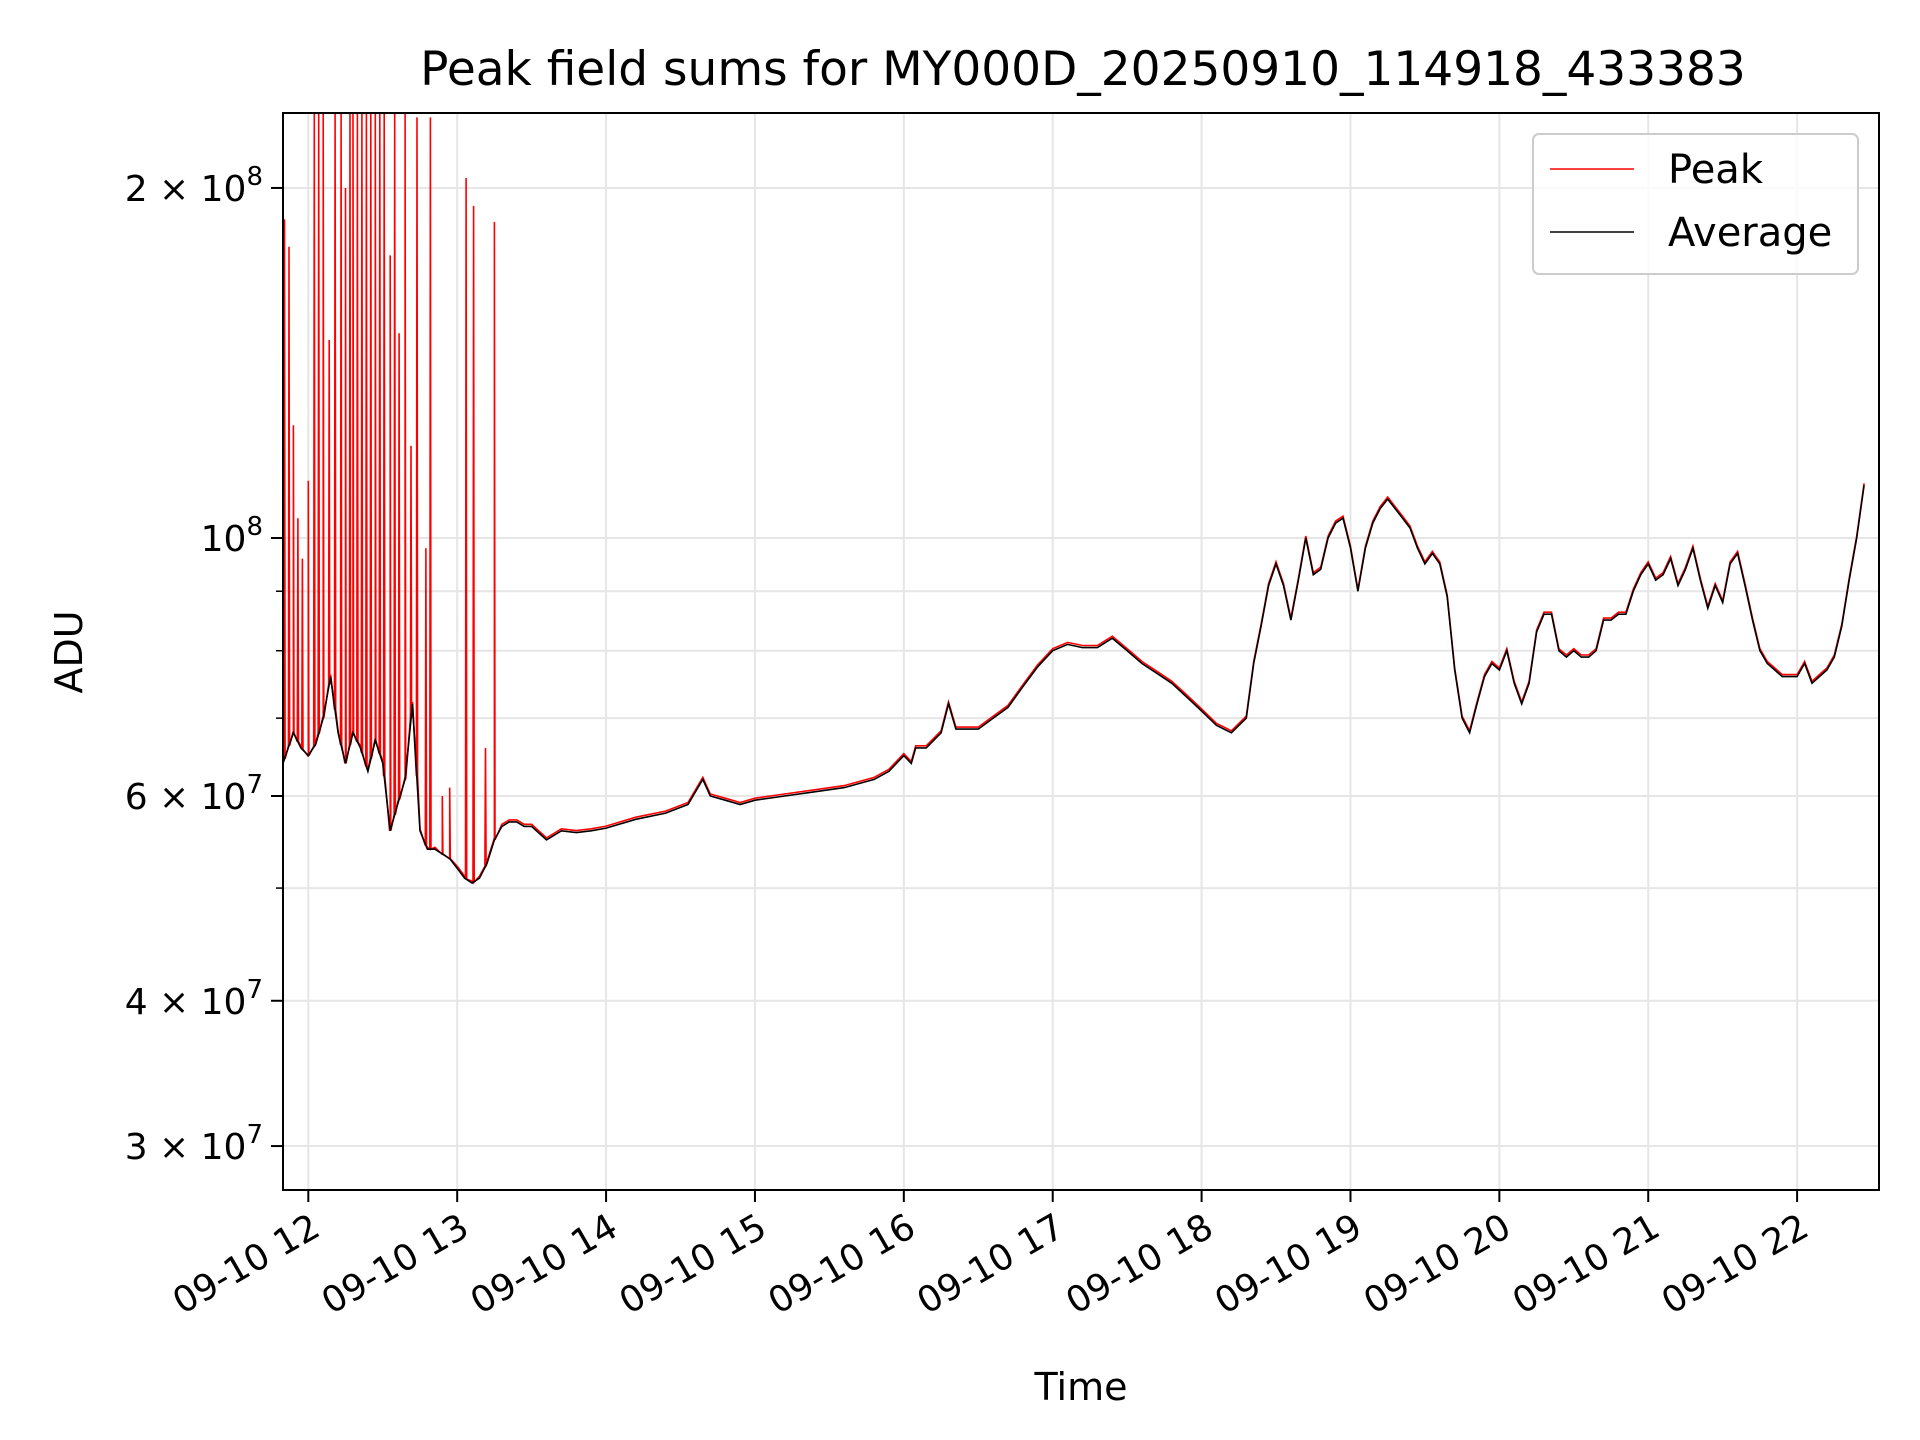  What do you see at coordinates (1716, 170) in the screenshot?
I see `legend-peak-label: Peak` at bounding box center [1716, 170].